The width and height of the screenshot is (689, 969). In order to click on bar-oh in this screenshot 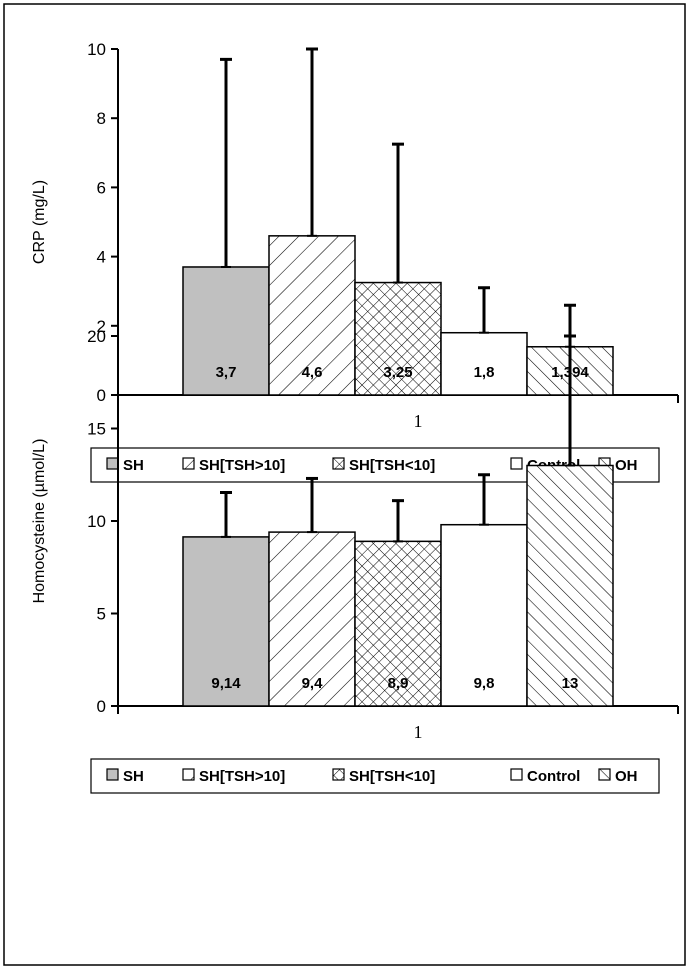, I will do `click(570, 585)`.